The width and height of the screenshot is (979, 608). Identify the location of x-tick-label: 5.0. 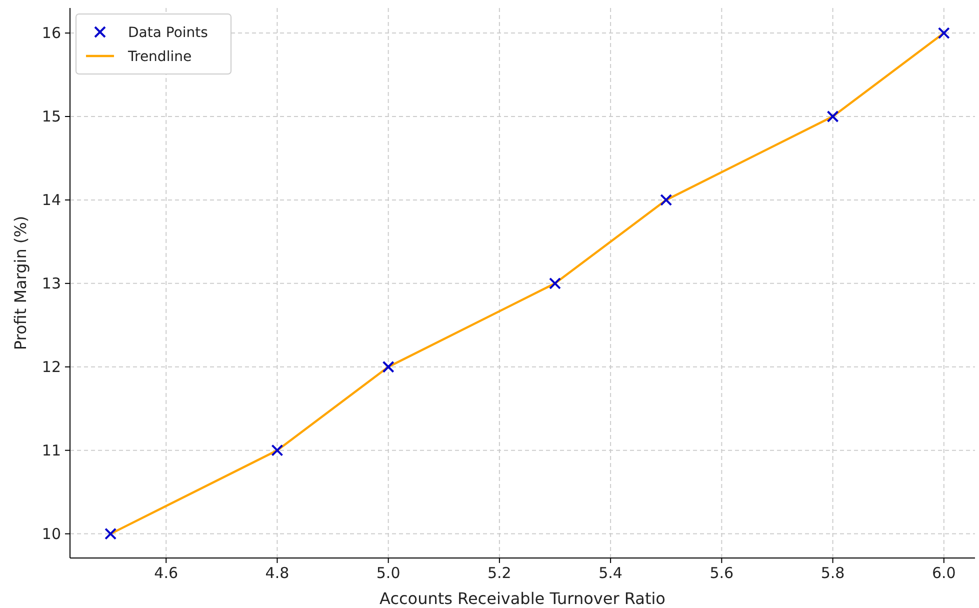
(388, 573).